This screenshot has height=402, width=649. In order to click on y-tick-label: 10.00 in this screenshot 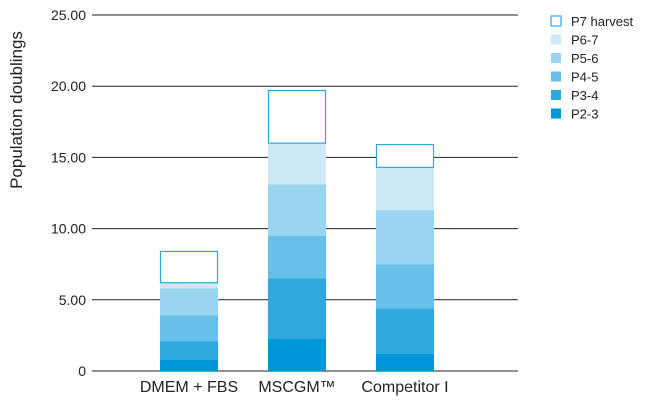, I will do `click(68, 229)`.